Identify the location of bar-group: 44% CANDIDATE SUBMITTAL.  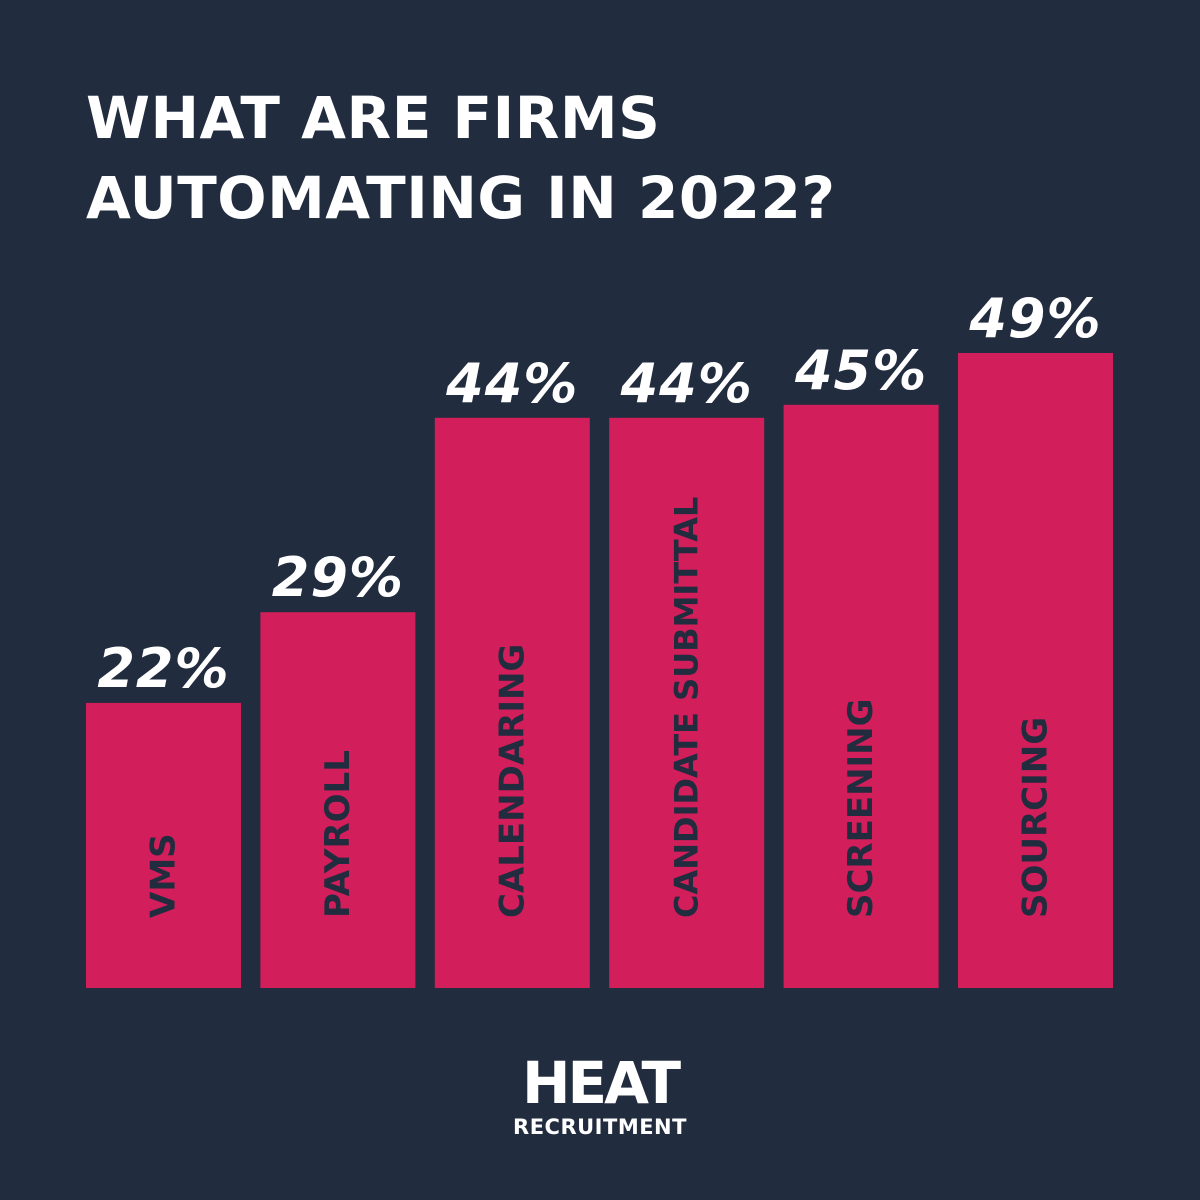
(687, 670).